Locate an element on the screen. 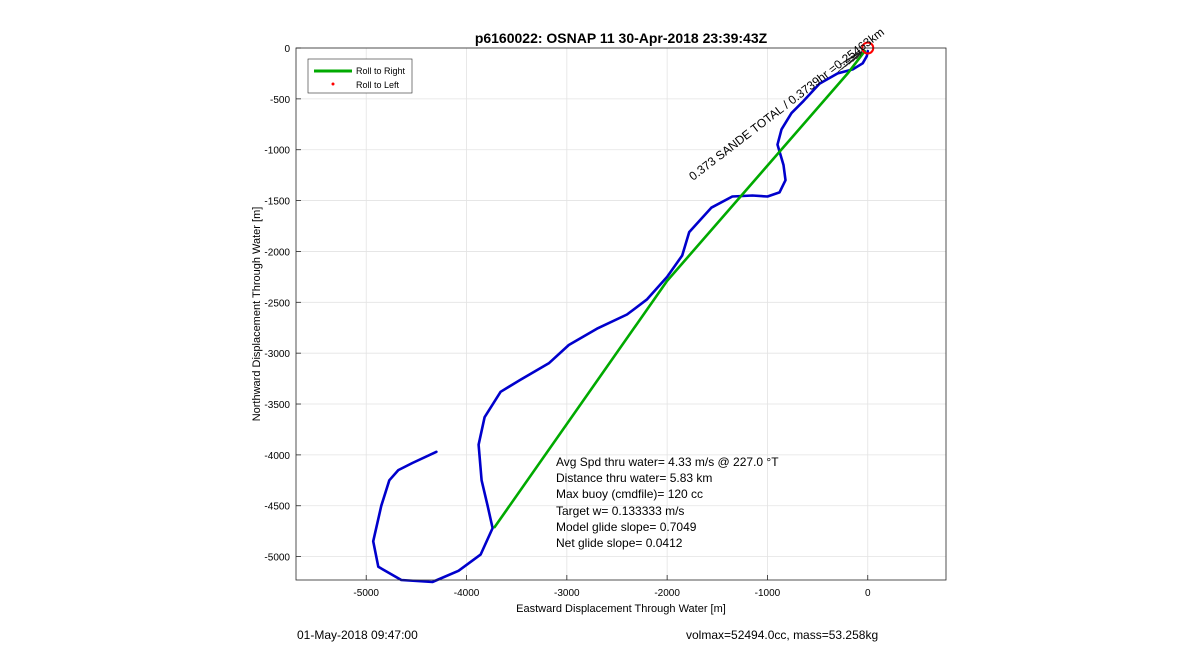 This screenshot has width=1200, height=652. y-axis-label: Northward Displacement Through Water [m] is located at coordinates (257, 314).